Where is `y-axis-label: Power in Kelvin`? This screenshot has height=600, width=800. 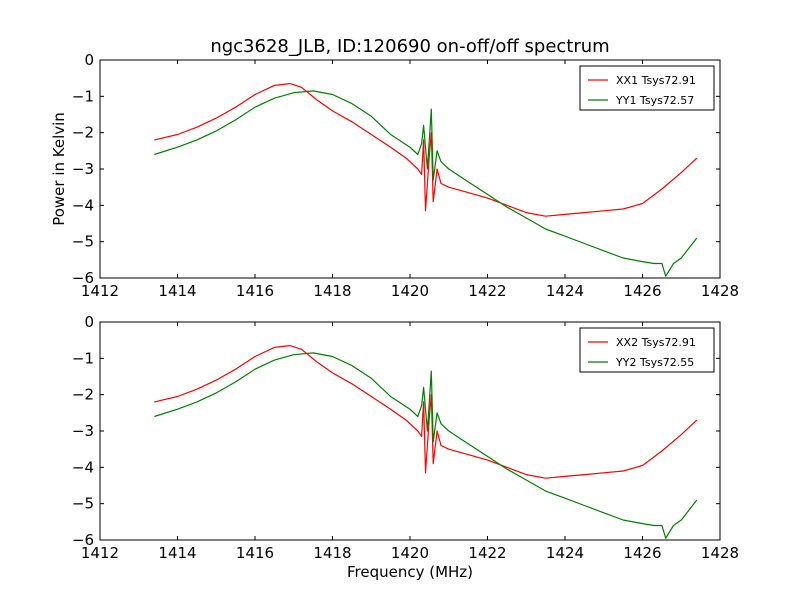
y-axis-label: Power in Kelvin is located at coordinates (59, 169).